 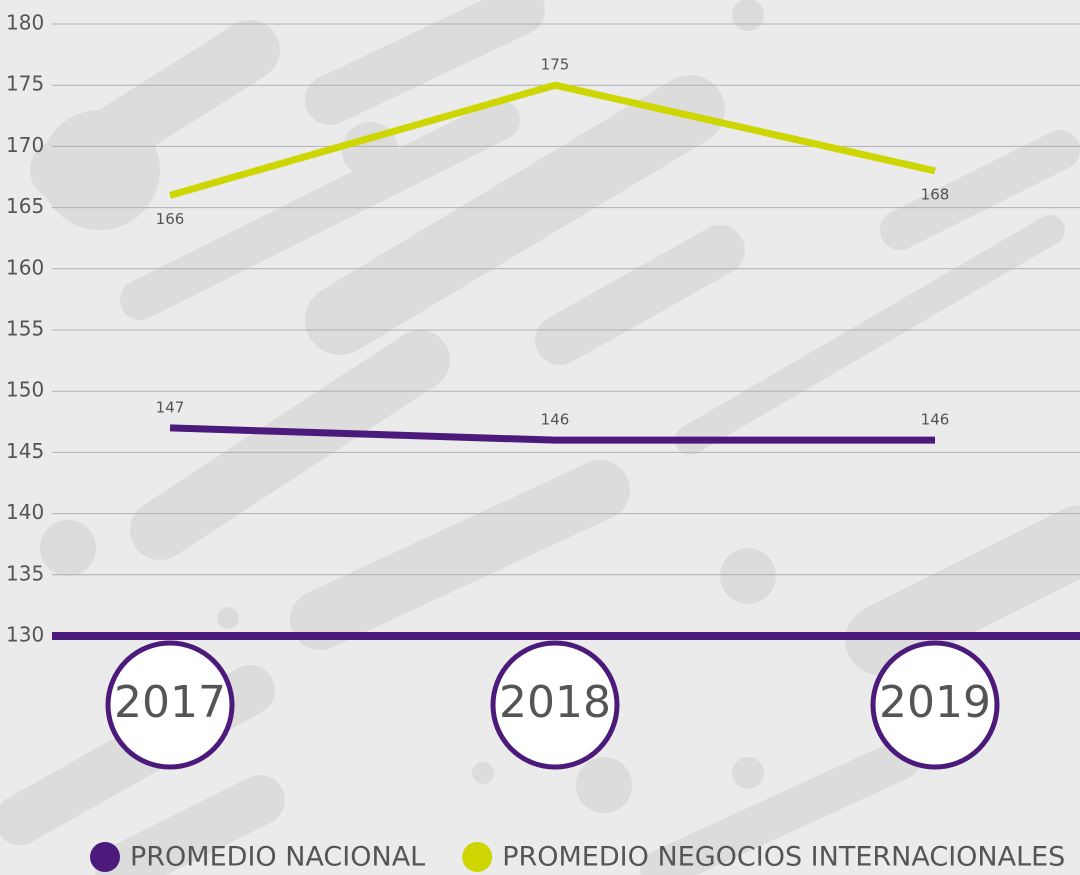 What do you see at coordinates (783, 857) in the screenshot?
I see `legend-label: PROMEDIO NEGOCIOS INTERNACIONALES` at bounding box center [783, 857].